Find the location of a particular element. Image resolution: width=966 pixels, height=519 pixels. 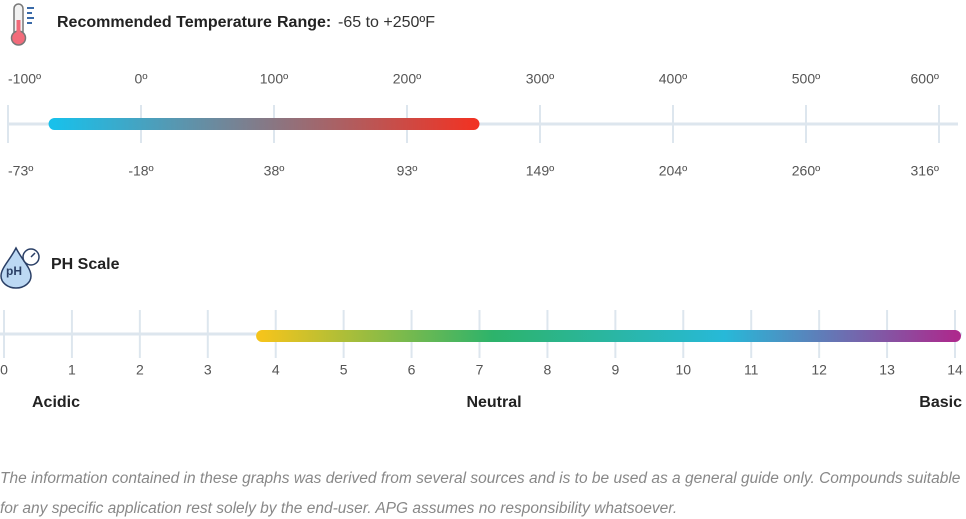

fahrenheit-label: 600º is located at coordinates (925, 79).